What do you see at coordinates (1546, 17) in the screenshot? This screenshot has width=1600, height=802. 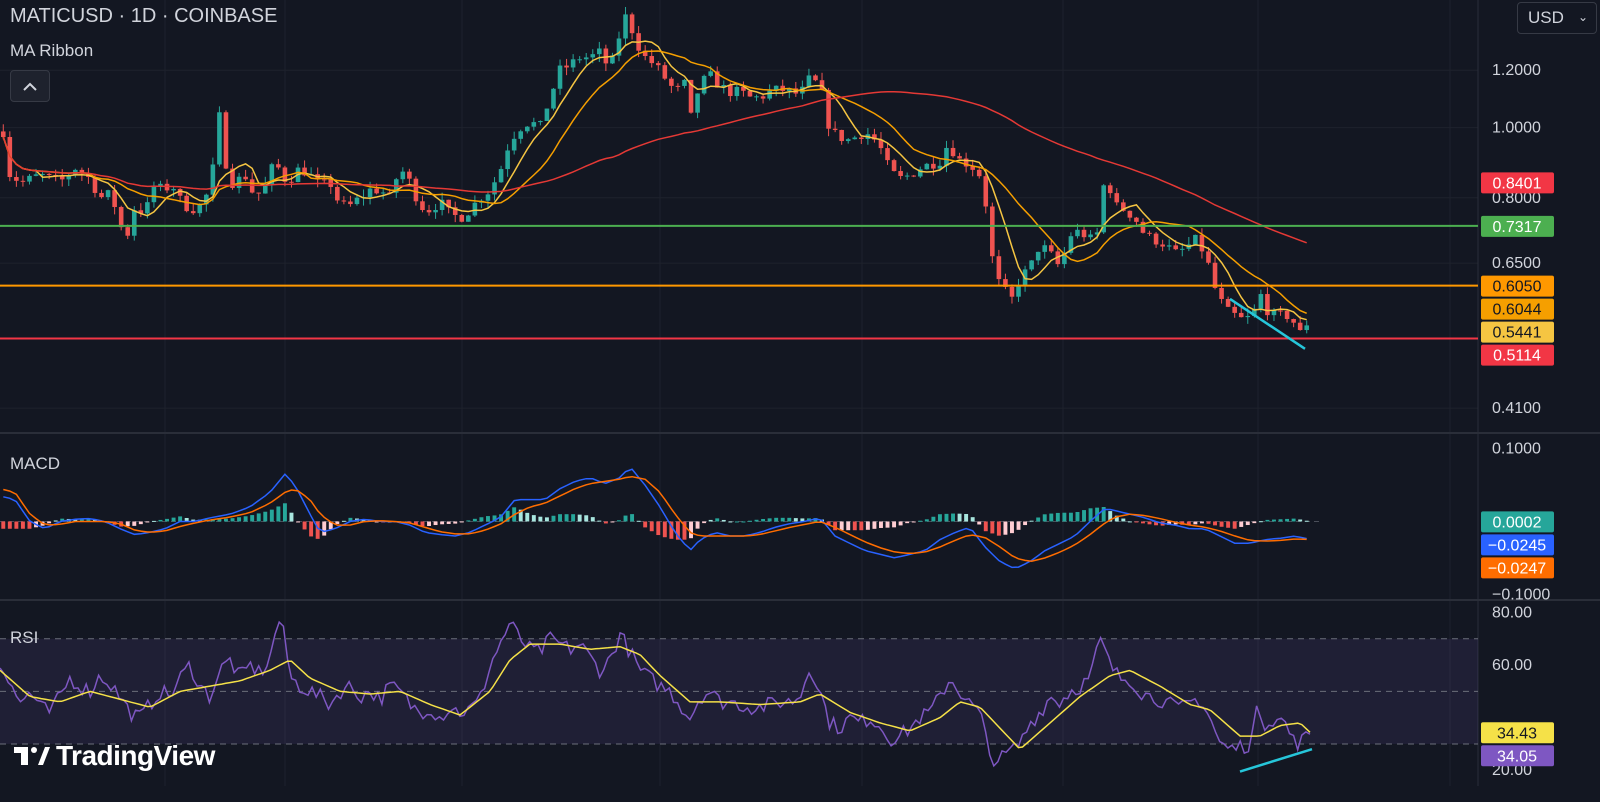 I see `currency-value: USD` at bounding box center [1546, 17].